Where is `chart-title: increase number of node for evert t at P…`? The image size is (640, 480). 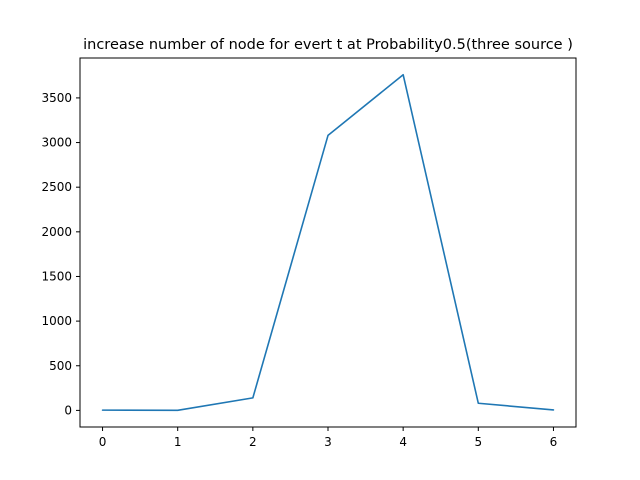
chart-title: increase number of node for evert t at P… is located at coordinates (328, 45).